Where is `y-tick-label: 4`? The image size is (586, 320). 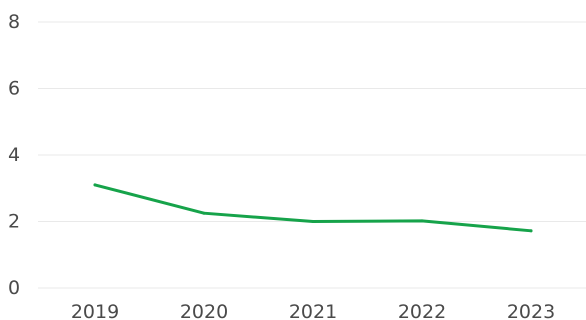
y-tick-label: 4 is located at coordinates (14, 155).